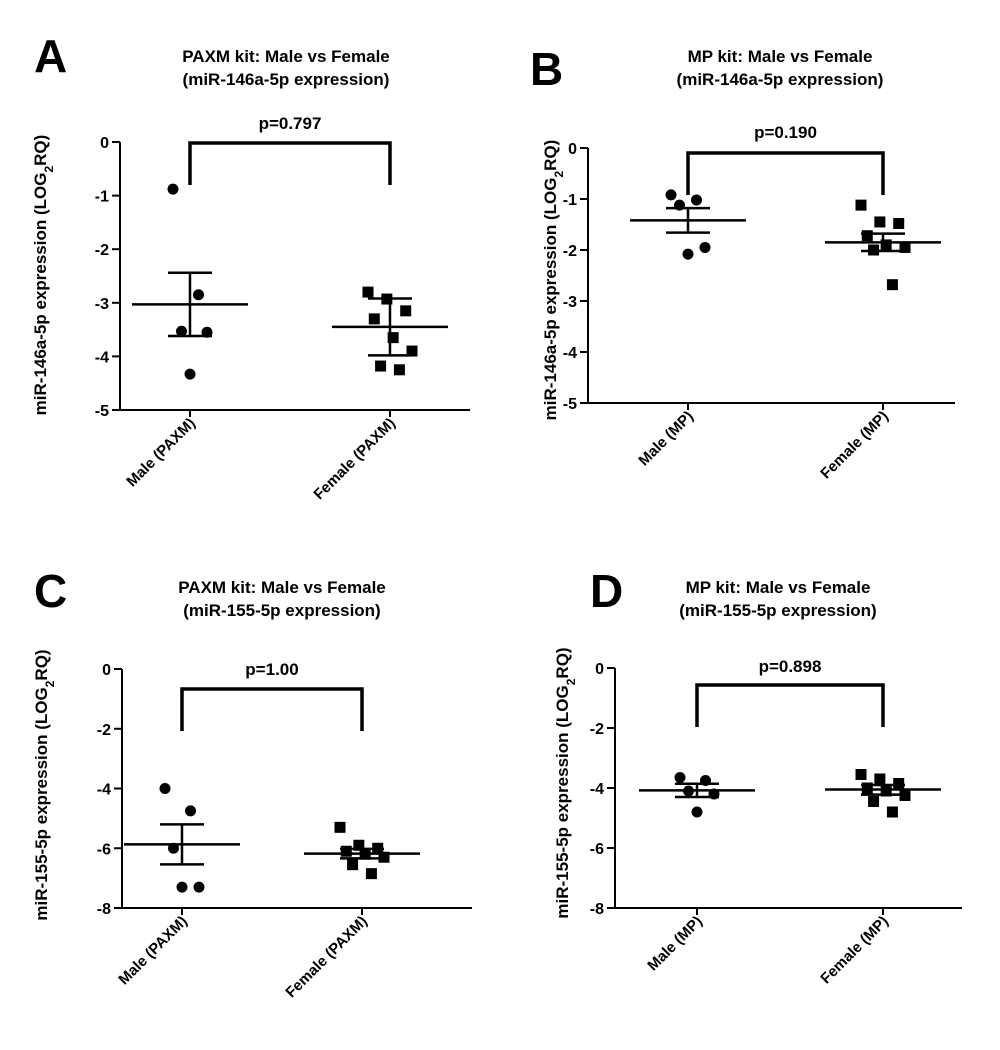 The image size is (1000, 1050). What do you see at coordinates (606, 591) in the screenshot?
I see `panel-letter: D` at bounding box center [606, 591].